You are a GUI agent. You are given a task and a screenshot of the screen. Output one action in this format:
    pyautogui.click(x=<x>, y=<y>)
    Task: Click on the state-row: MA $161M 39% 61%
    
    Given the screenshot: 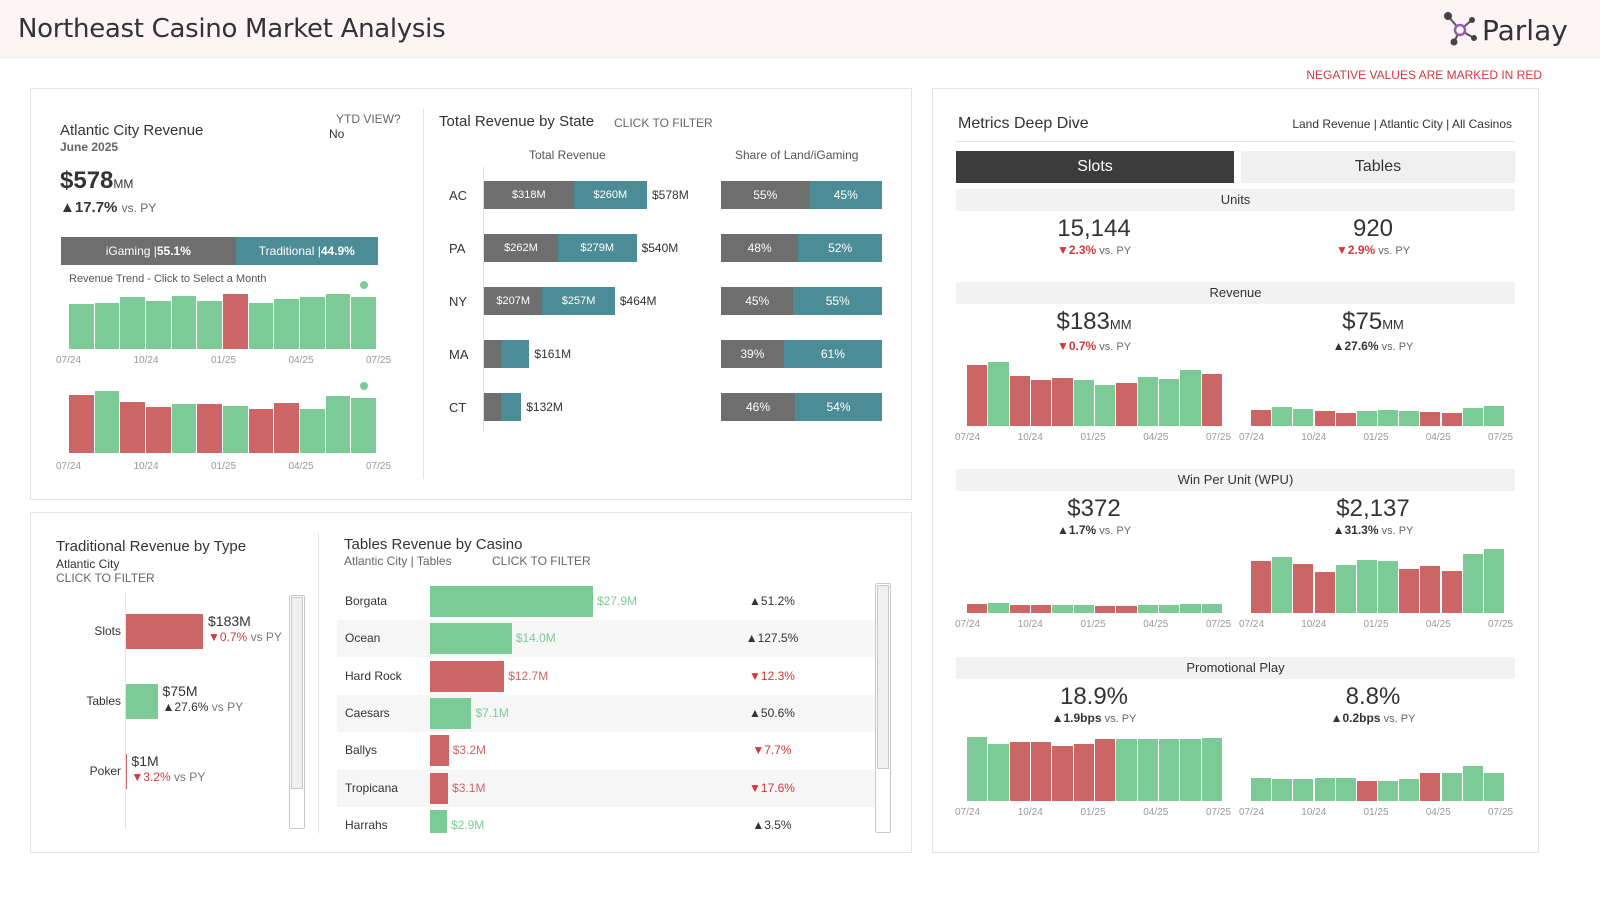 What is the action you would take?
    pyautogui.click(x=674, y=354)
    